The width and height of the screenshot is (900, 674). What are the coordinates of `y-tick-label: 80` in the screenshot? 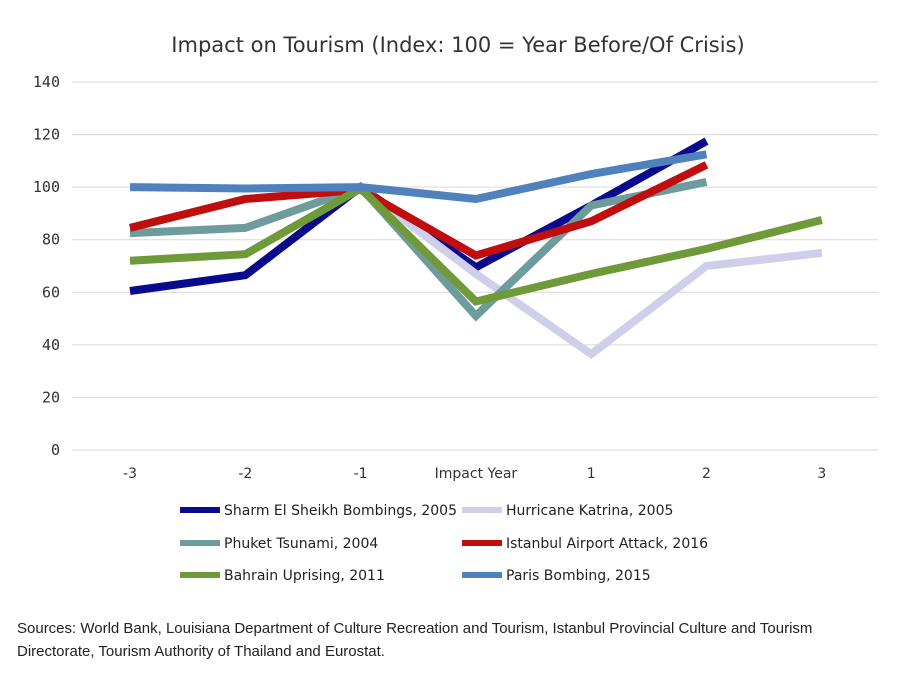 It's located at (51, 240).